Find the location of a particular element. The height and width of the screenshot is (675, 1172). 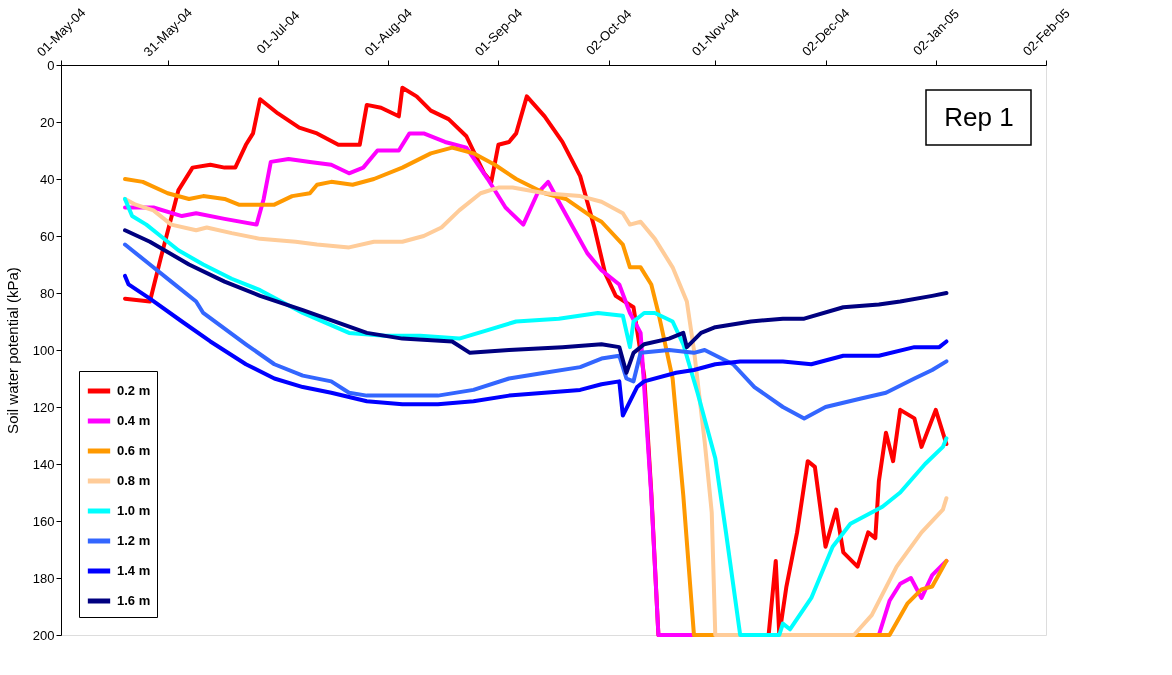

y-tick-label: 0 is located at coordinates (51, 65).